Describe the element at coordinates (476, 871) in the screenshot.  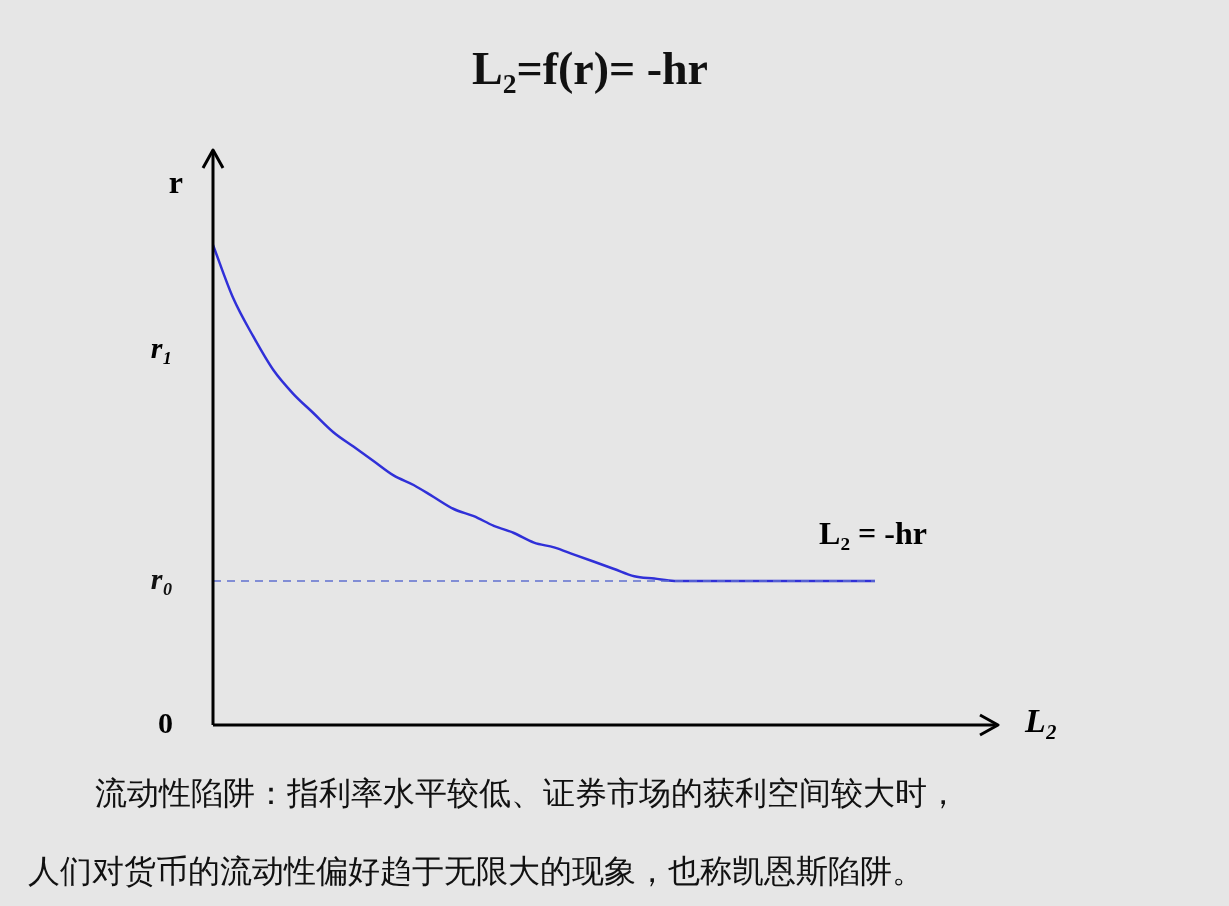
I see `text: 人们对货币的流动性偏好趋于无限大的现象，也称凯恩斯陷阱。` at that location.